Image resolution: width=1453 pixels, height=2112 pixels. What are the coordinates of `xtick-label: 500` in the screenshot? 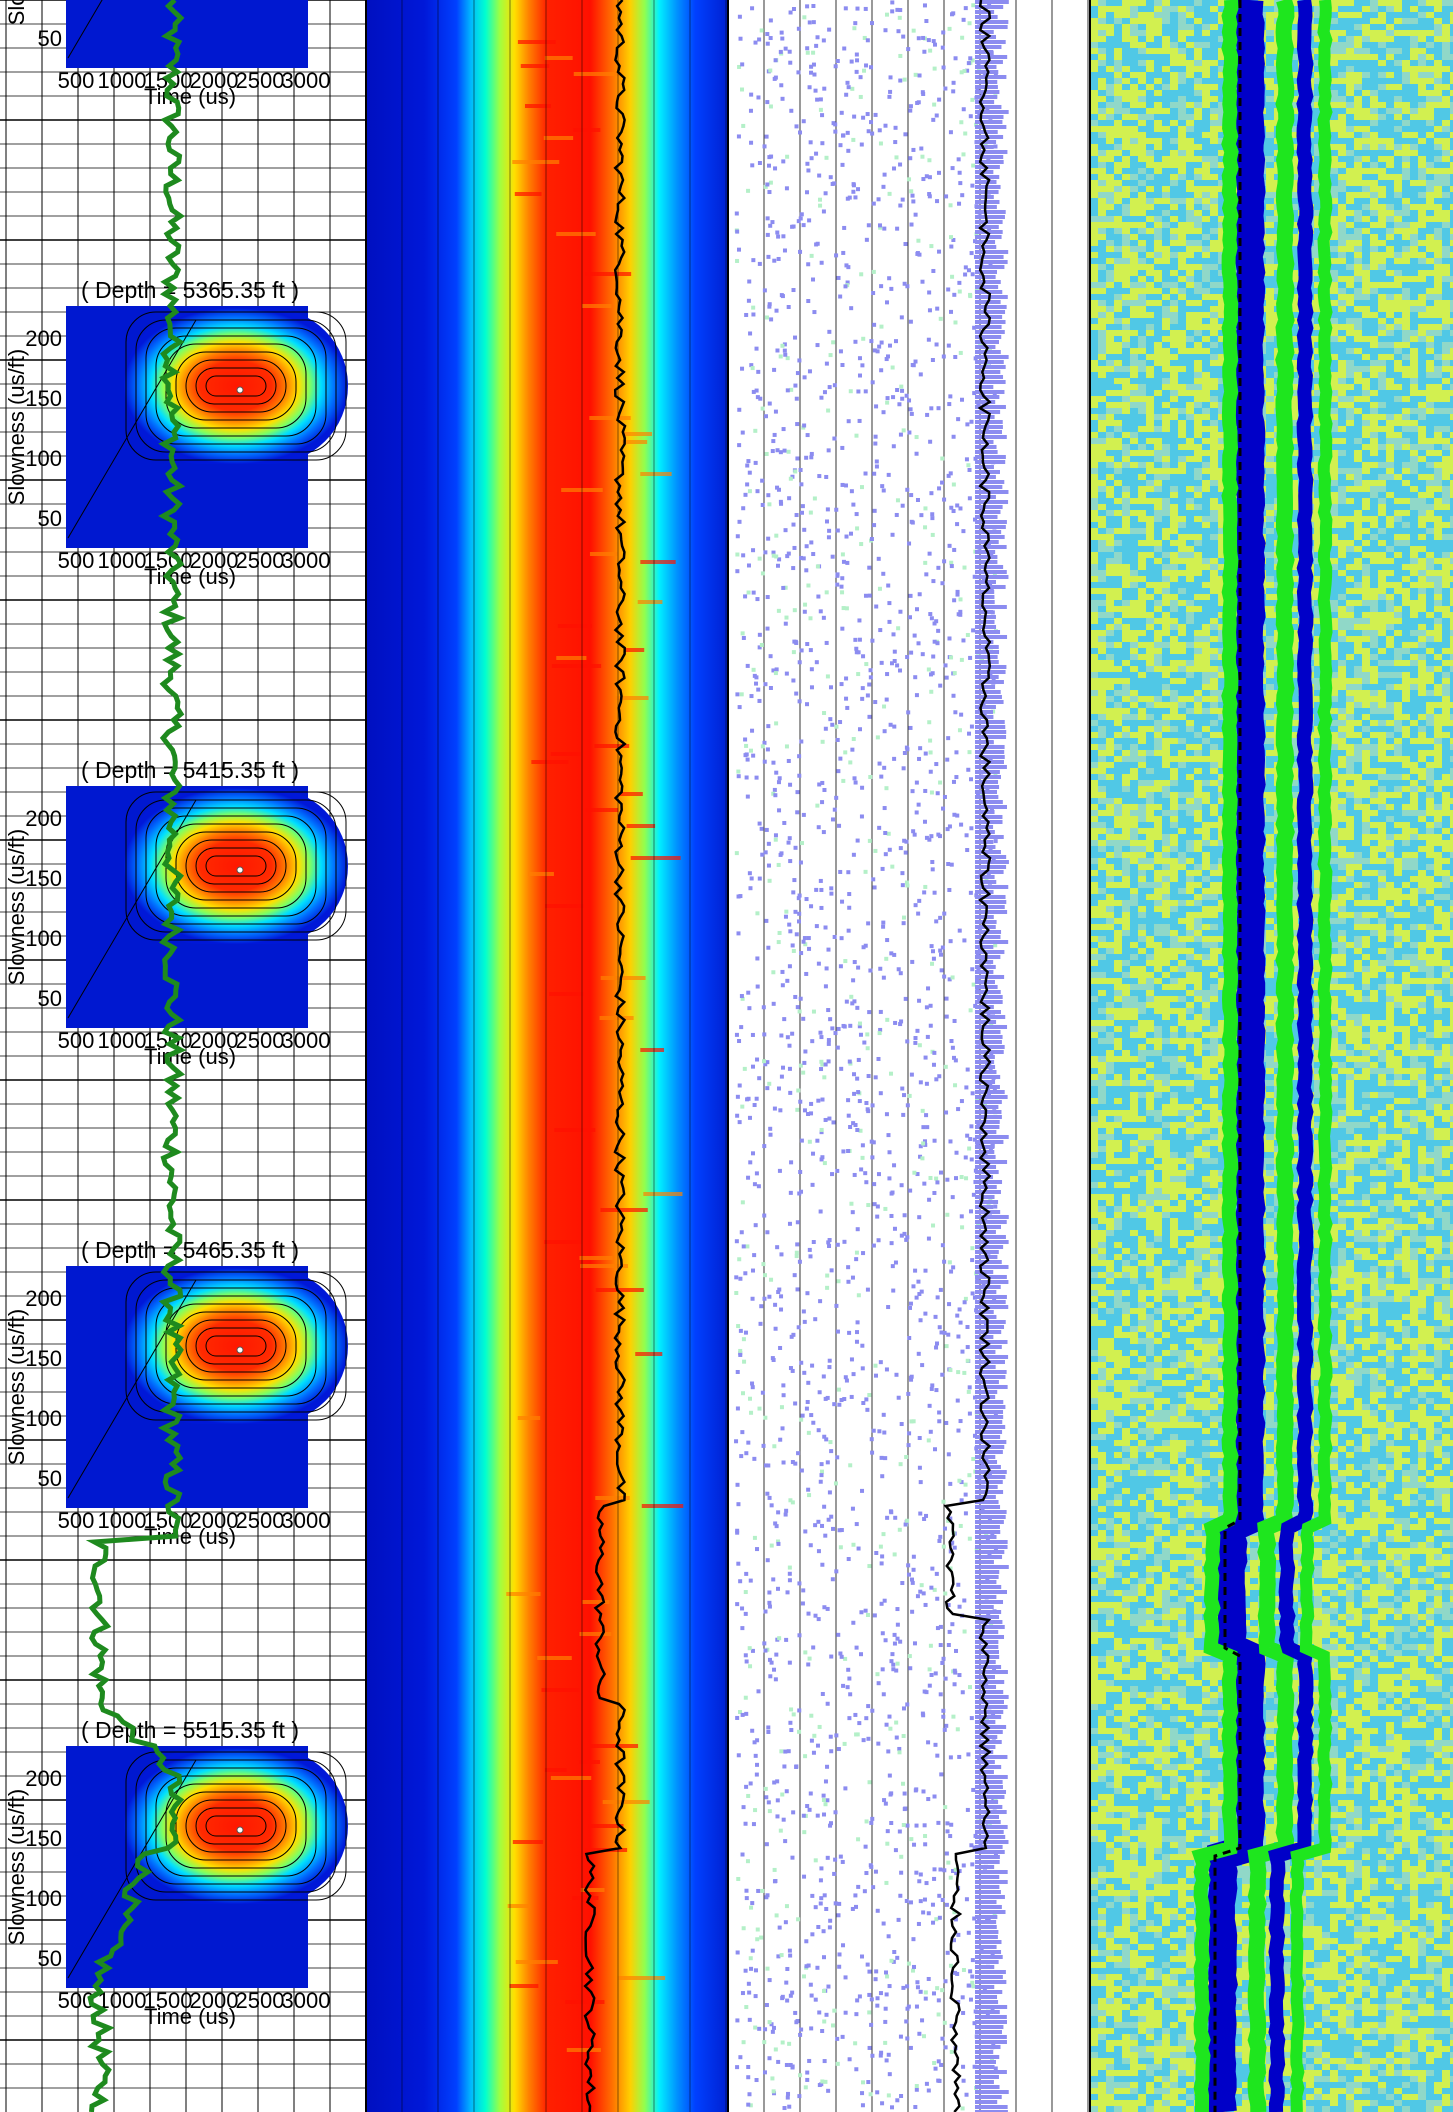 It's located at (76, 1520).